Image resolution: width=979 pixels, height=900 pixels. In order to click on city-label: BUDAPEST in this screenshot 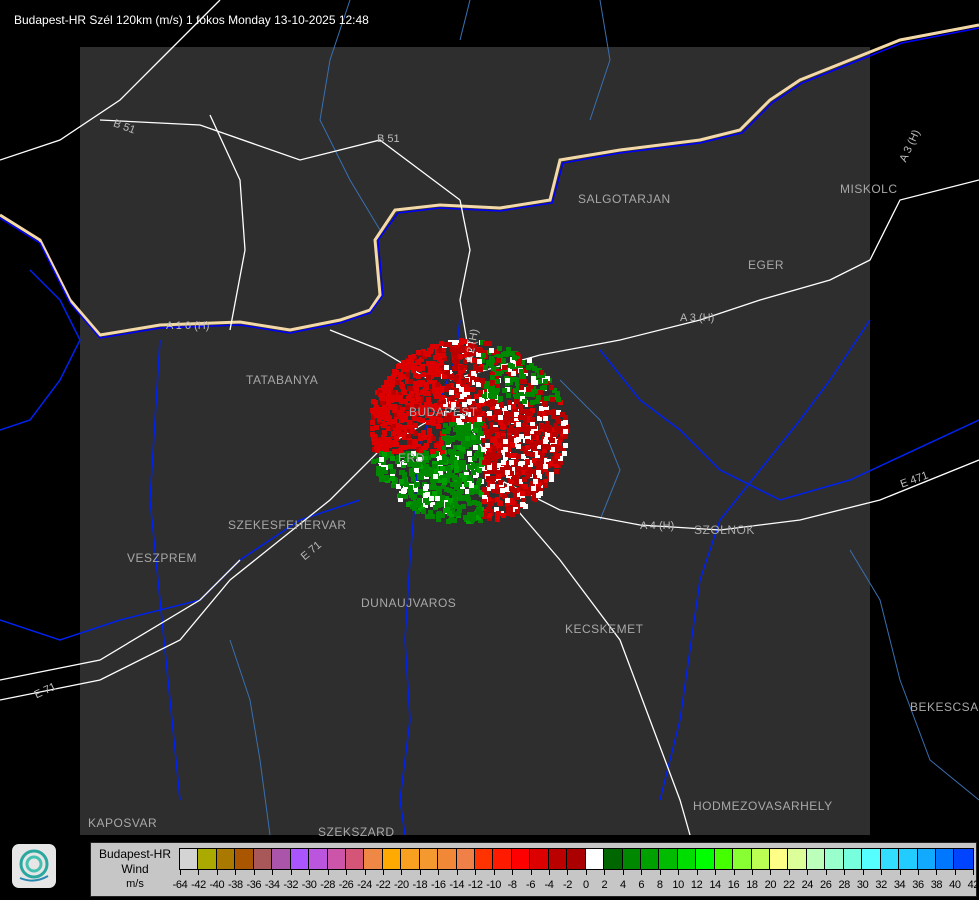, I will do `click(443, 412)`.